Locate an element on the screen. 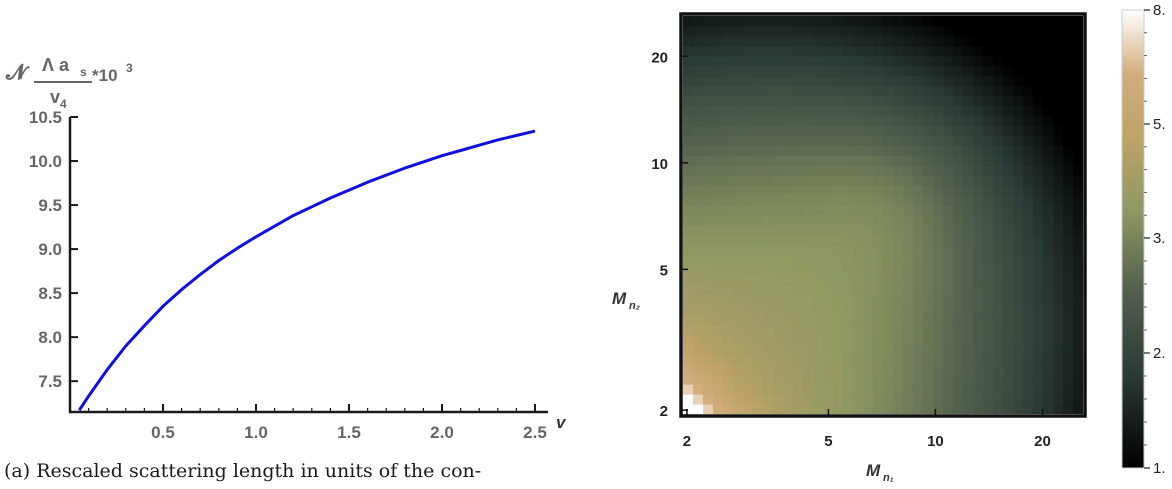 The height and width of the screenshot is (489, 1172). x-tick-label: 1.5 is located at coordinates (349, 432).